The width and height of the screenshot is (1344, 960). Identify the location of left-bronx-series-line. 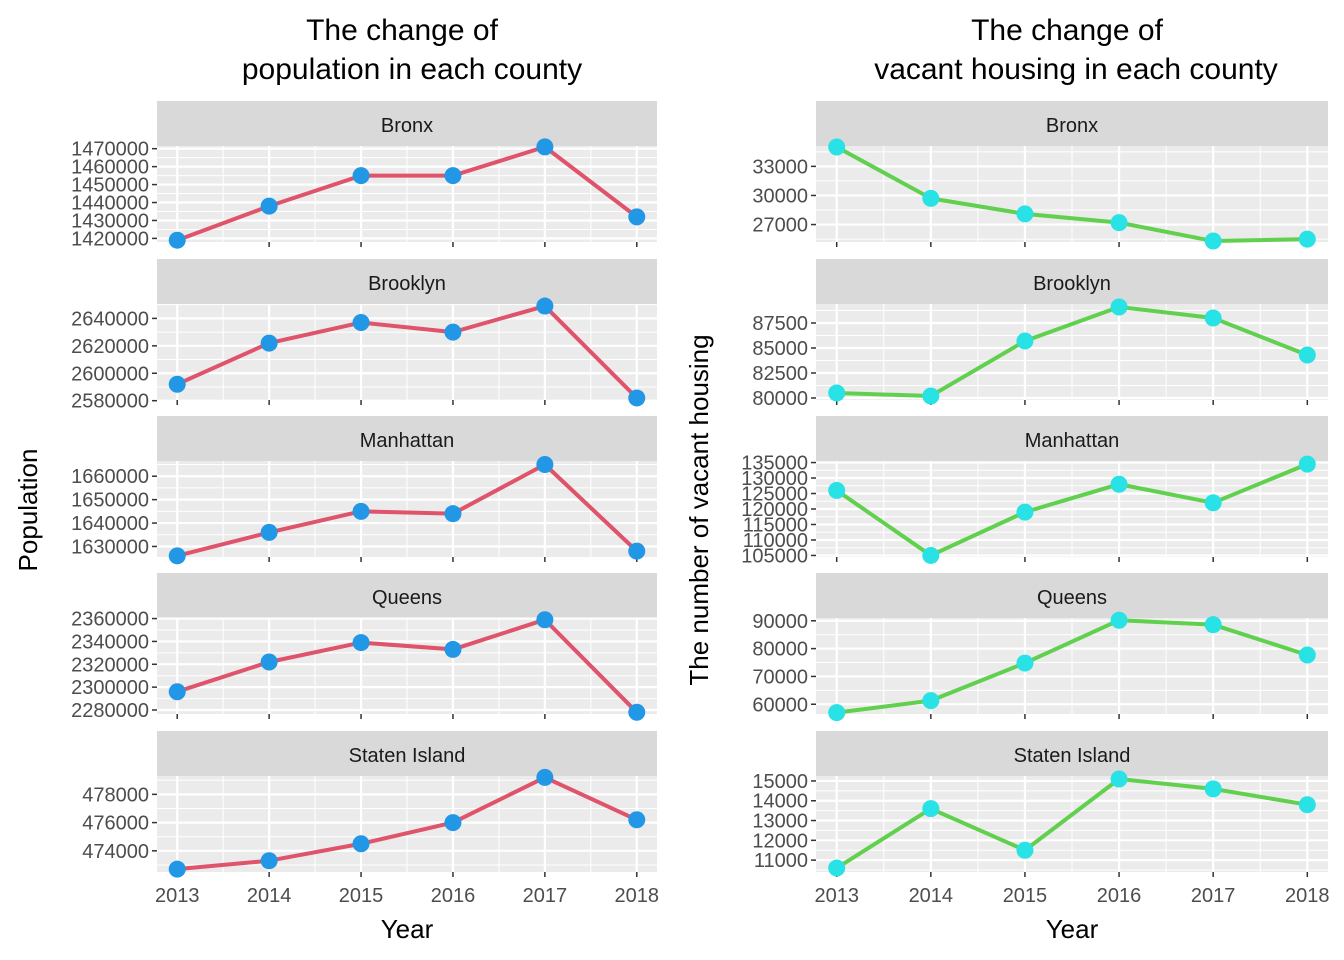
(407, 193).